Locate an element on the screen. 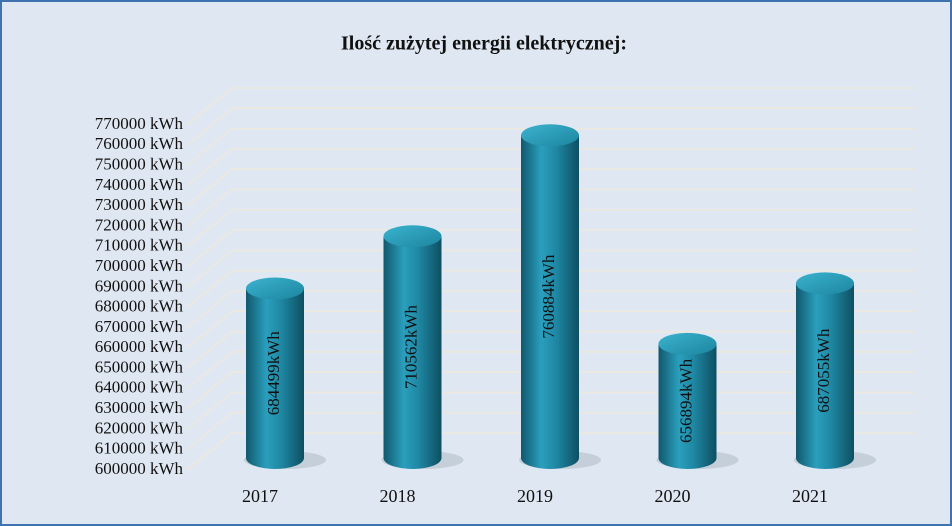 This screenshot has width=952, height=526. y-tick-label: 630000 kWh is located at coordinates (139, 407).